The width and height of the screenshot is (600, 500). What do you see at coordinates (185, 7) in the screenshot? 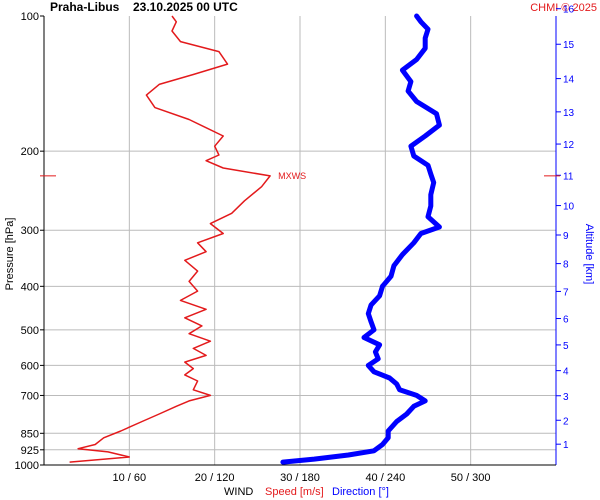
I see `datetime-title: 23.10.2025 00 UTC` at bounding box center [185, 7].